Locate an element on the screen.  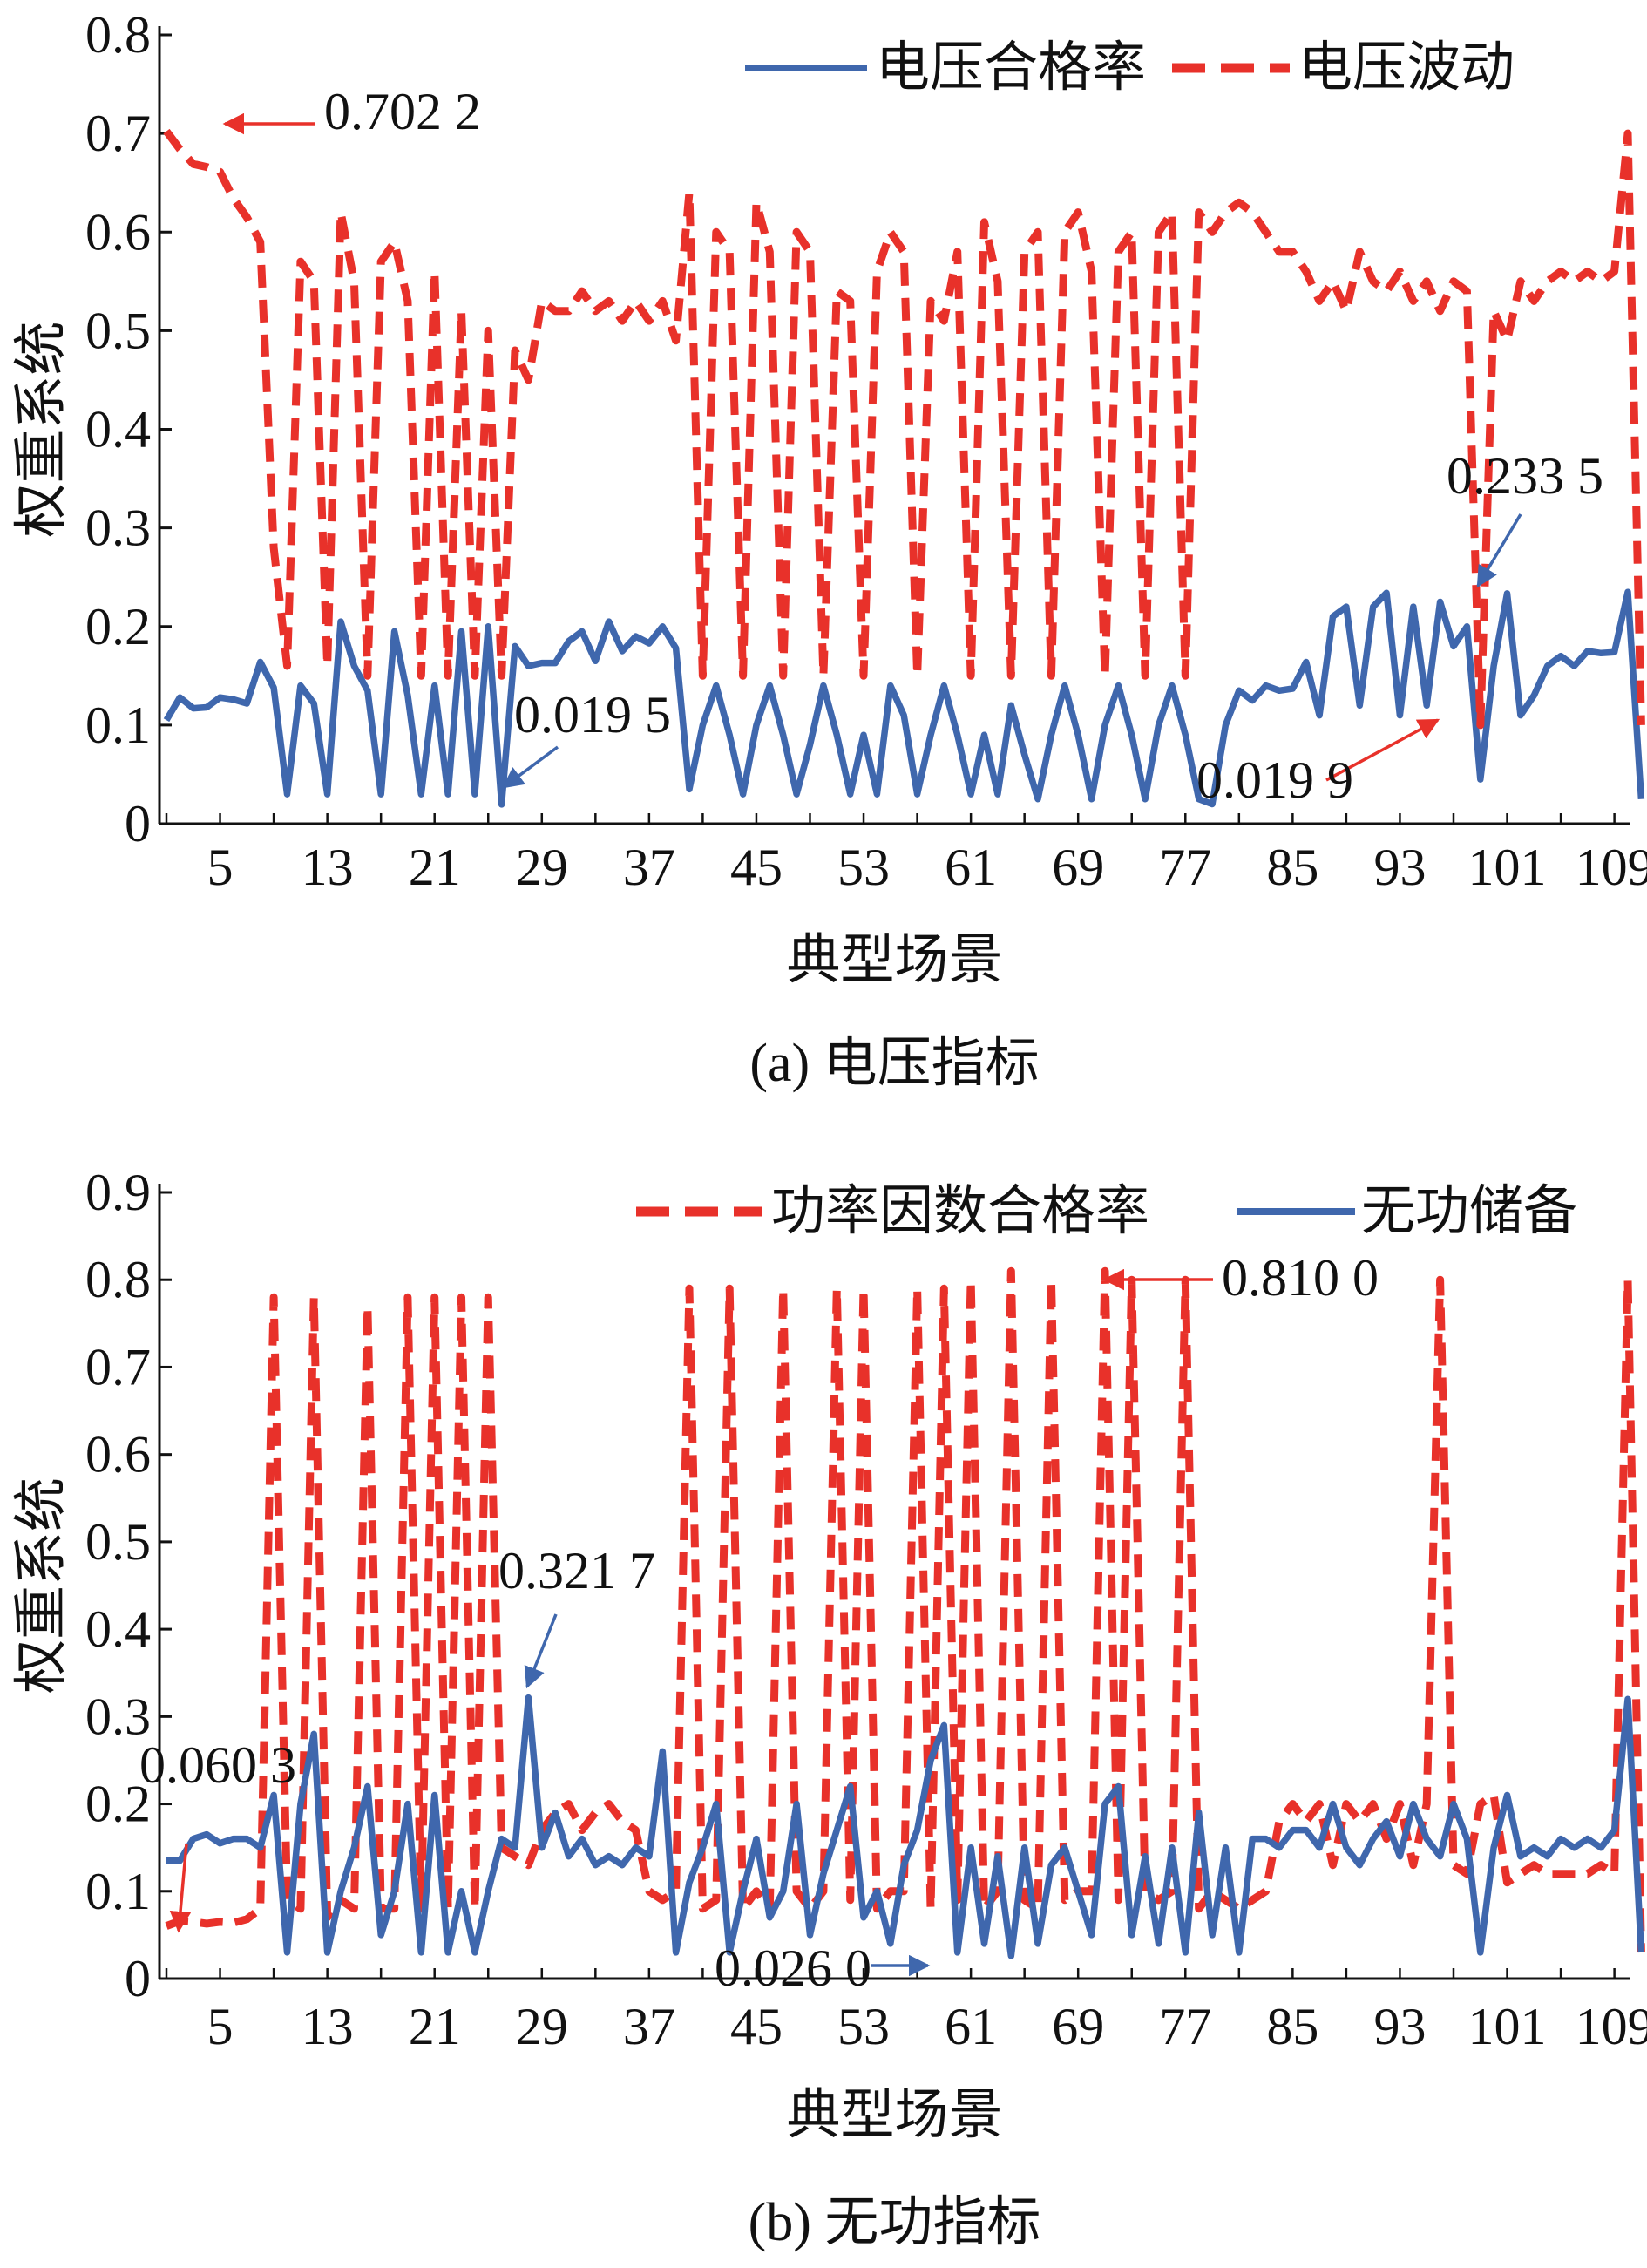
y-ticks-reactive: 0 0.1 0.2 0.3 0.4 0.5 0.6 0.7 0.8 0.9 is located at coordinates (128, 1586).